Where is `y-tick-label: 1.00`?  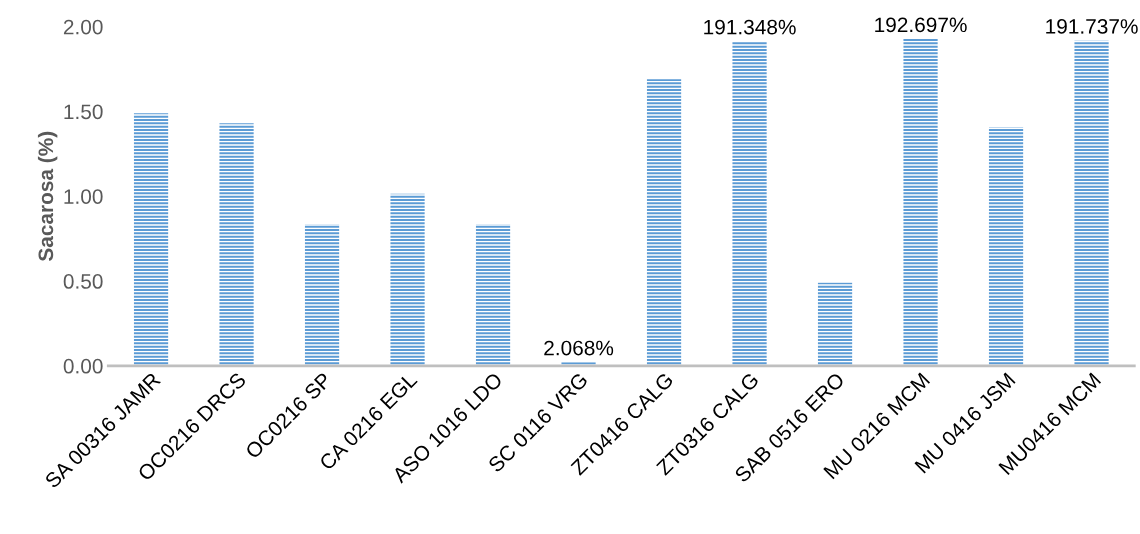
y-tick-label: 1.00 is located at coordinates (83, 196).